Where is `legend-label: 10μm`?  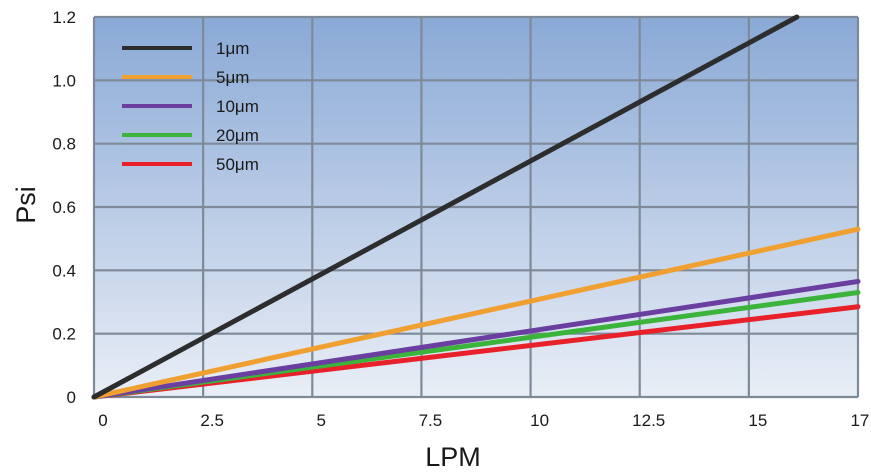
legend-label: 10μm is located at coordinates (237, 106).